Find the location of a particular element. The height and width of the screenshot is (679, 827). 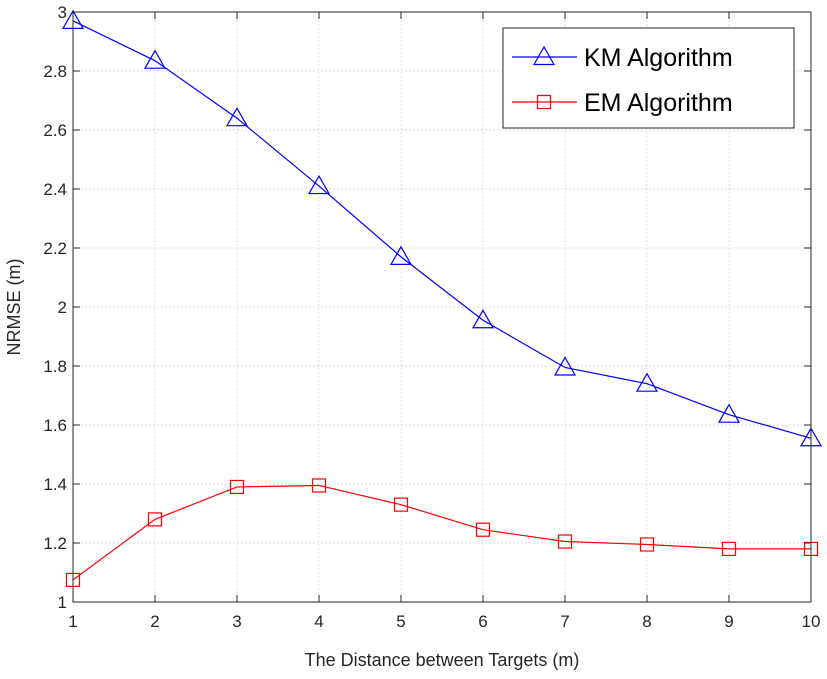

y-tick-label: 1 is located at coordinates (62, 602).